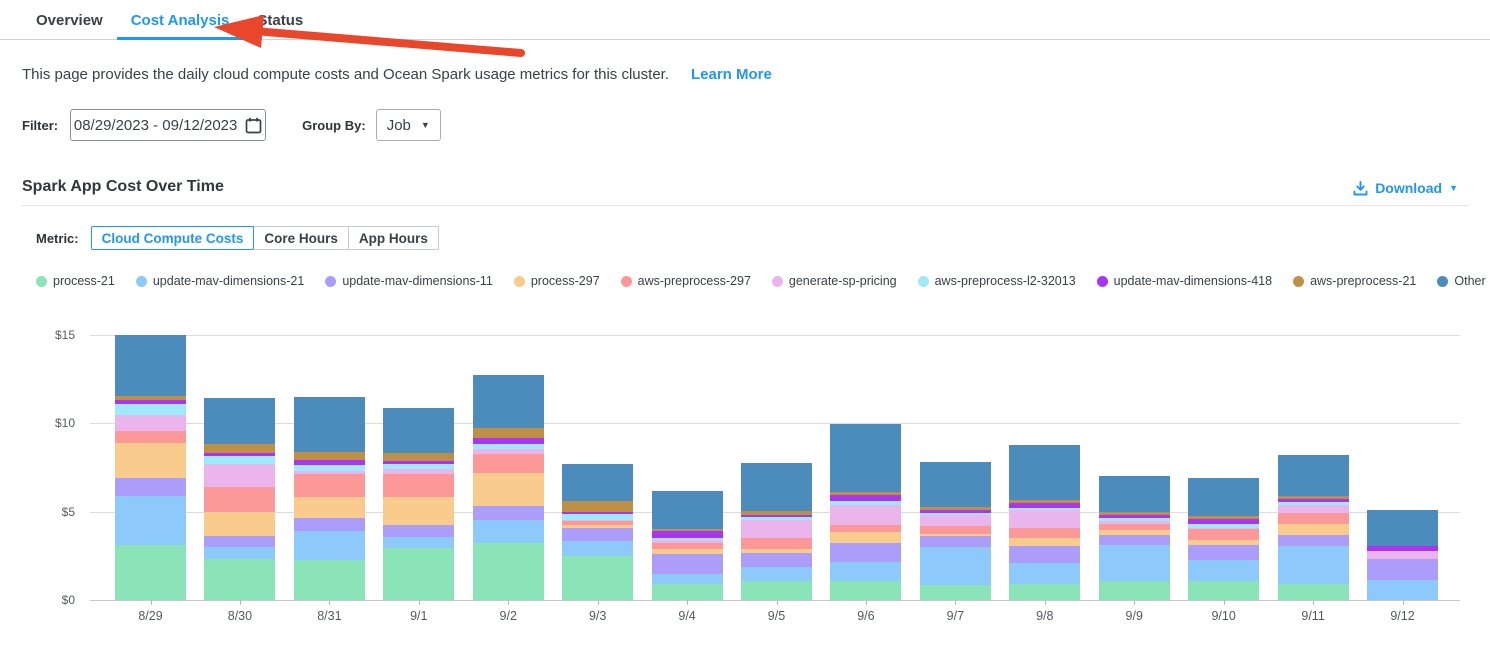 The image size is (1490, 646). Describe the element at coordinates (834, 281) in the screenshot. I see `legend-item-generate-sp-pricing: generate-sp-pricing` at that location.